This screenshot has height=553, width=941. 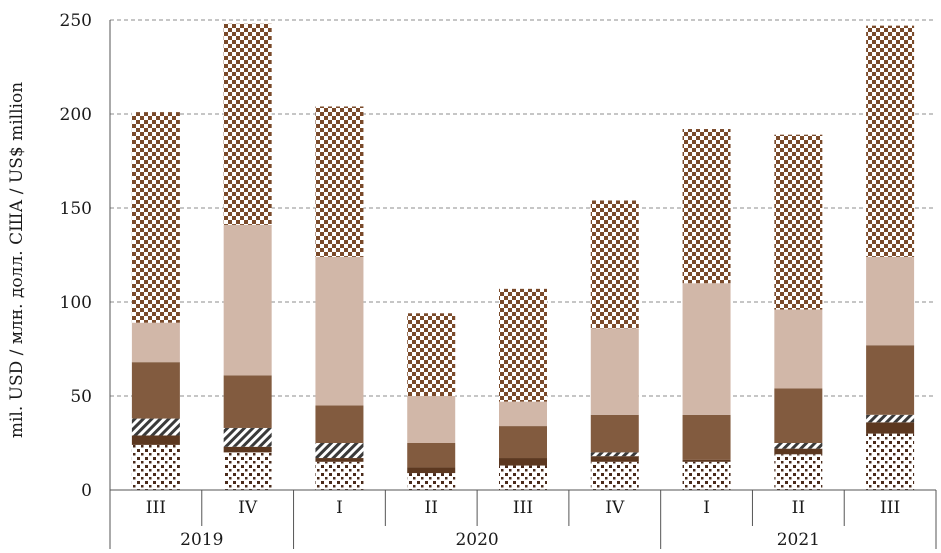 What do you see at coordinates (76, 115) in the screenshot?
I see `y-tick-label: 200` at bounding box center [76, 115].